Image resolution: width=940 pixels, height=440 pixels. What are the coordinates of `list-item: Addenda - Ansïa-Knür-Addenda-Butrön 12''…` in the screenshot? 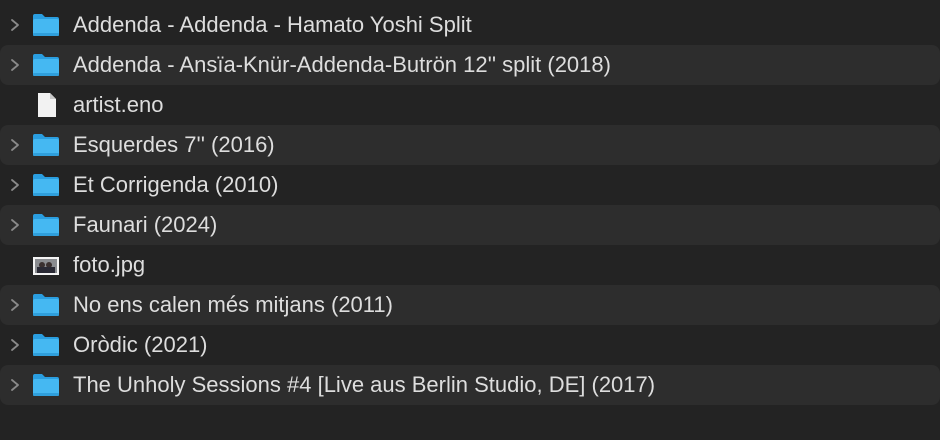 It's located at (470, 65).